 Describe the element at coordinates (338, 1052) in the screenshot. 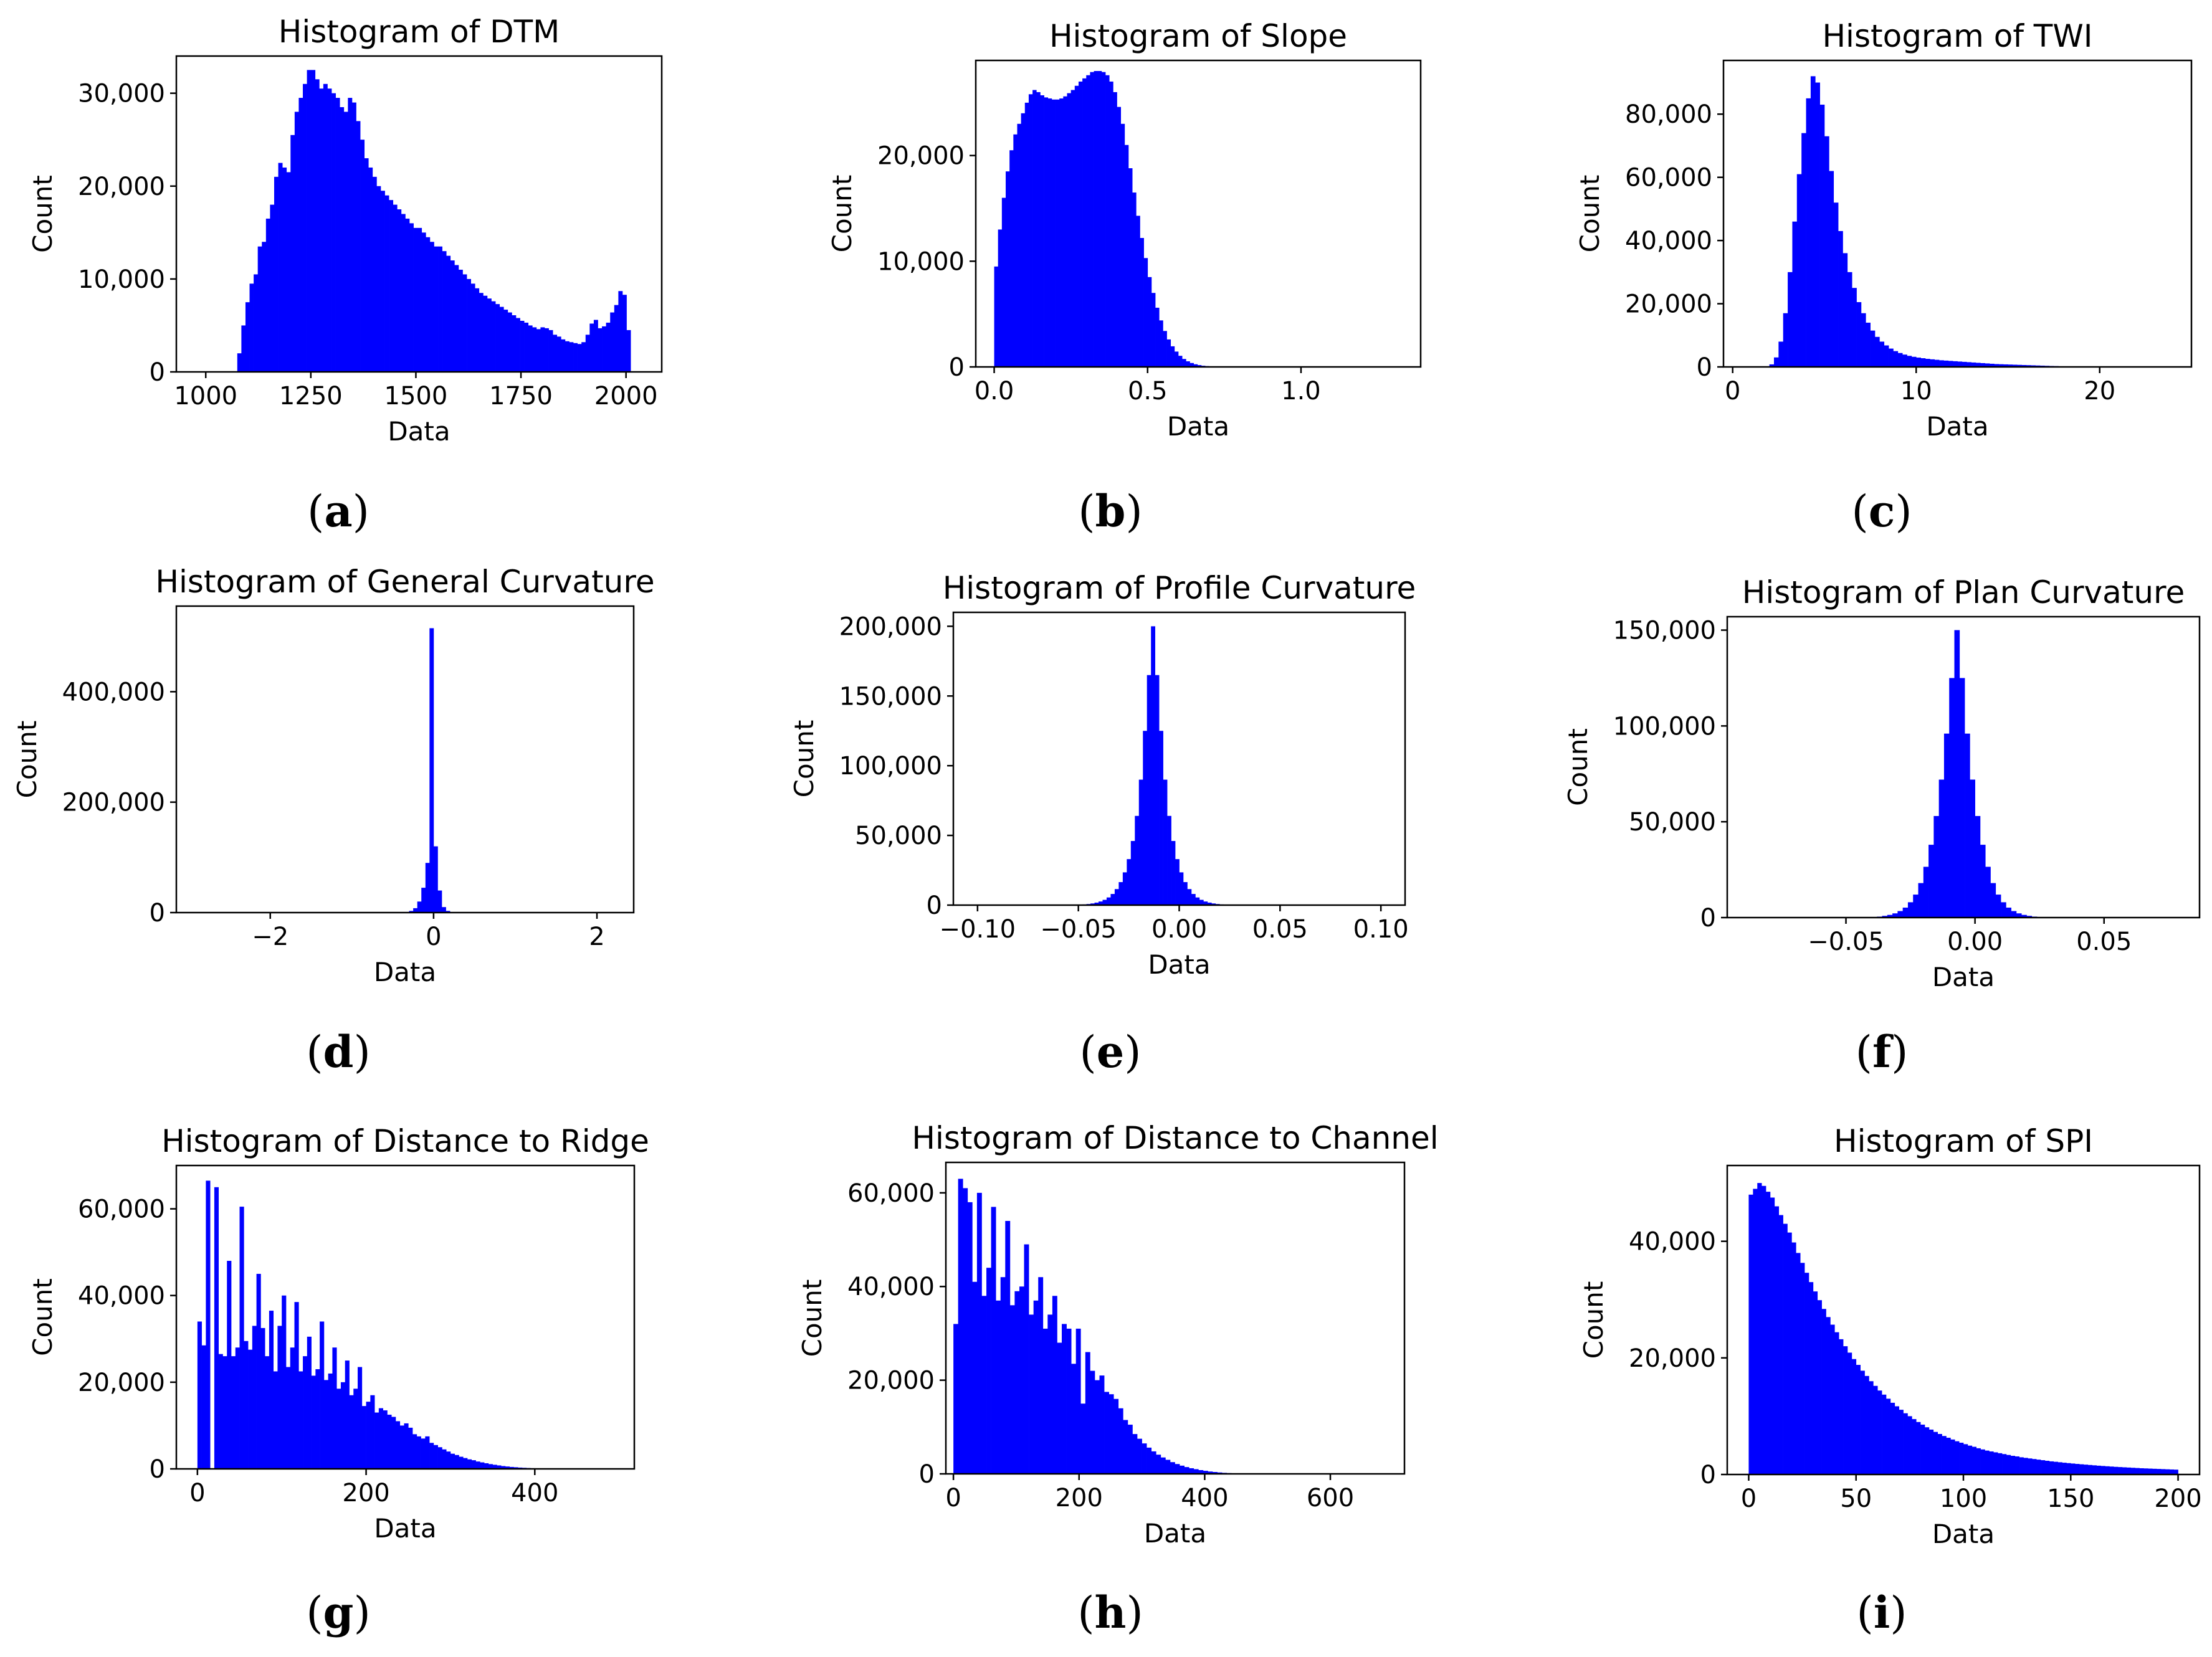

I see `panel-label: (d)` at that location.